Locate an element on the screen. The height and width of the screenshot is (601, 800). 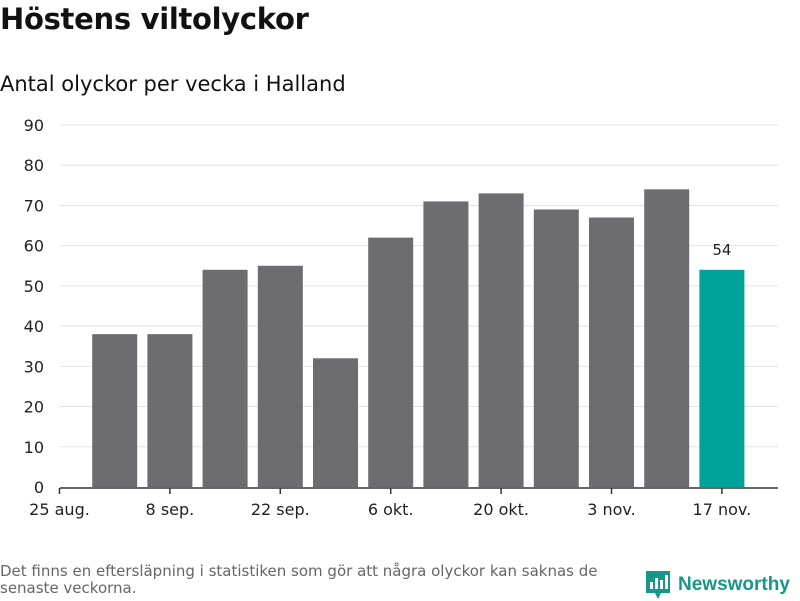
y-tick-label: 80 is located at coordinates (34, 165).